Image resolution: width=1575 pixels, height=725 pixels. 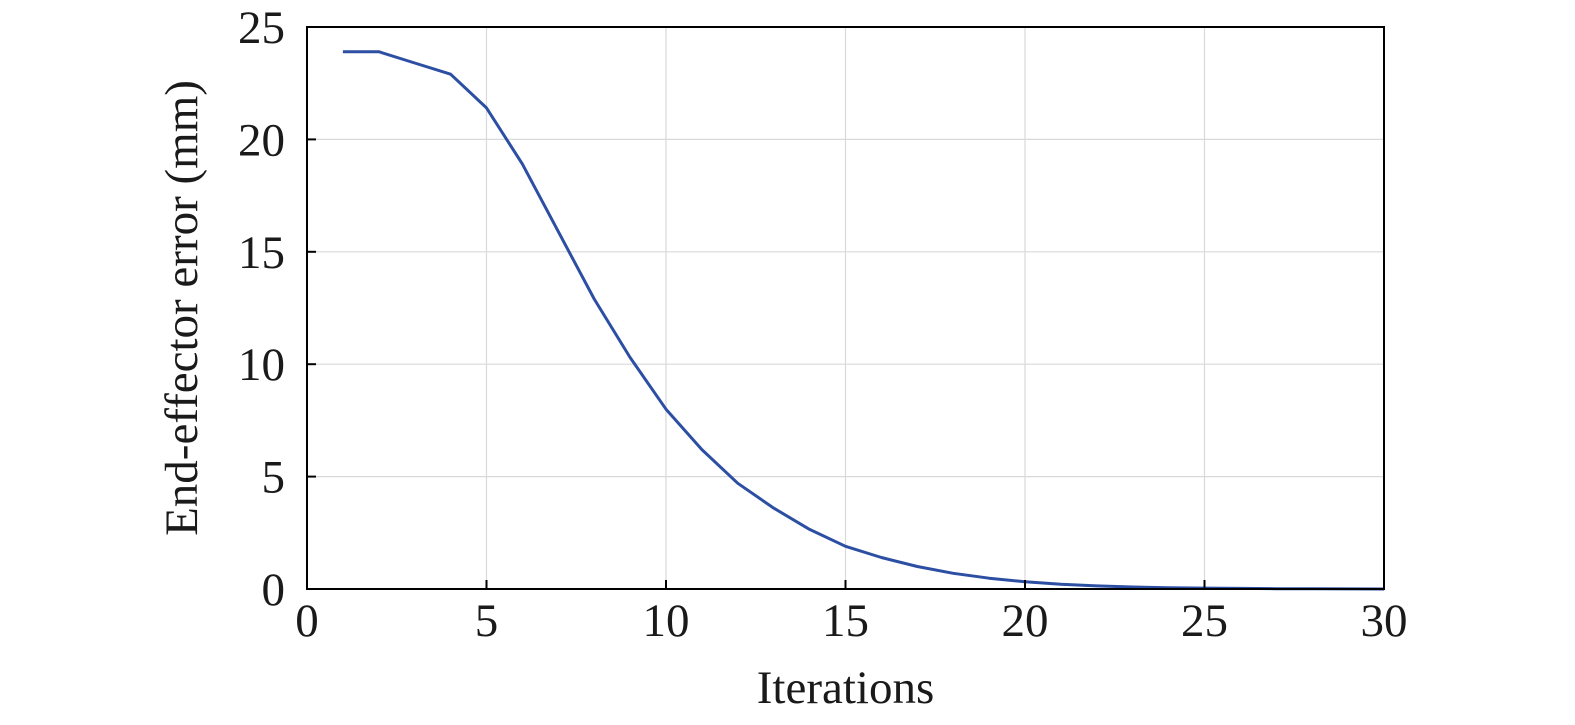 What do you see at coordinates (1384, 621) in the screenshot?
I see `x-tick-label: 30` at bounding box center [1384, 621].